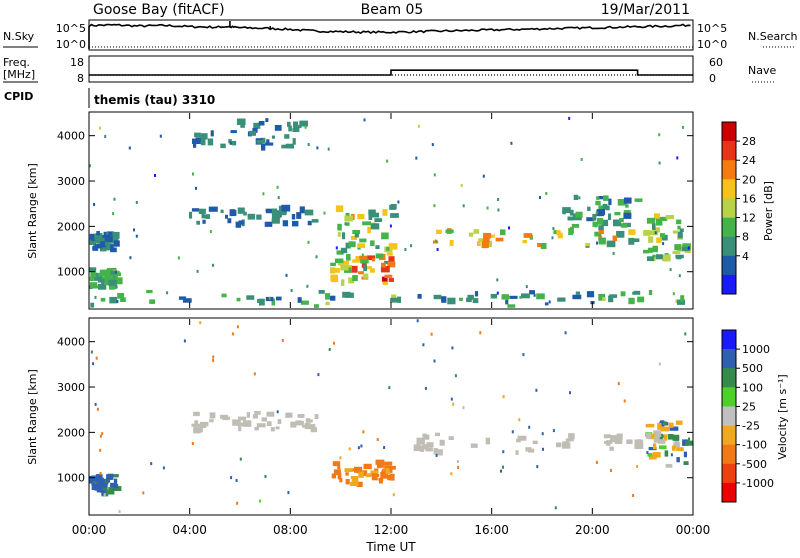 Image resolution: width=800 pixels, height=558 pixels. I want to click on x-tick-label: 16:00, so click(491, 530).